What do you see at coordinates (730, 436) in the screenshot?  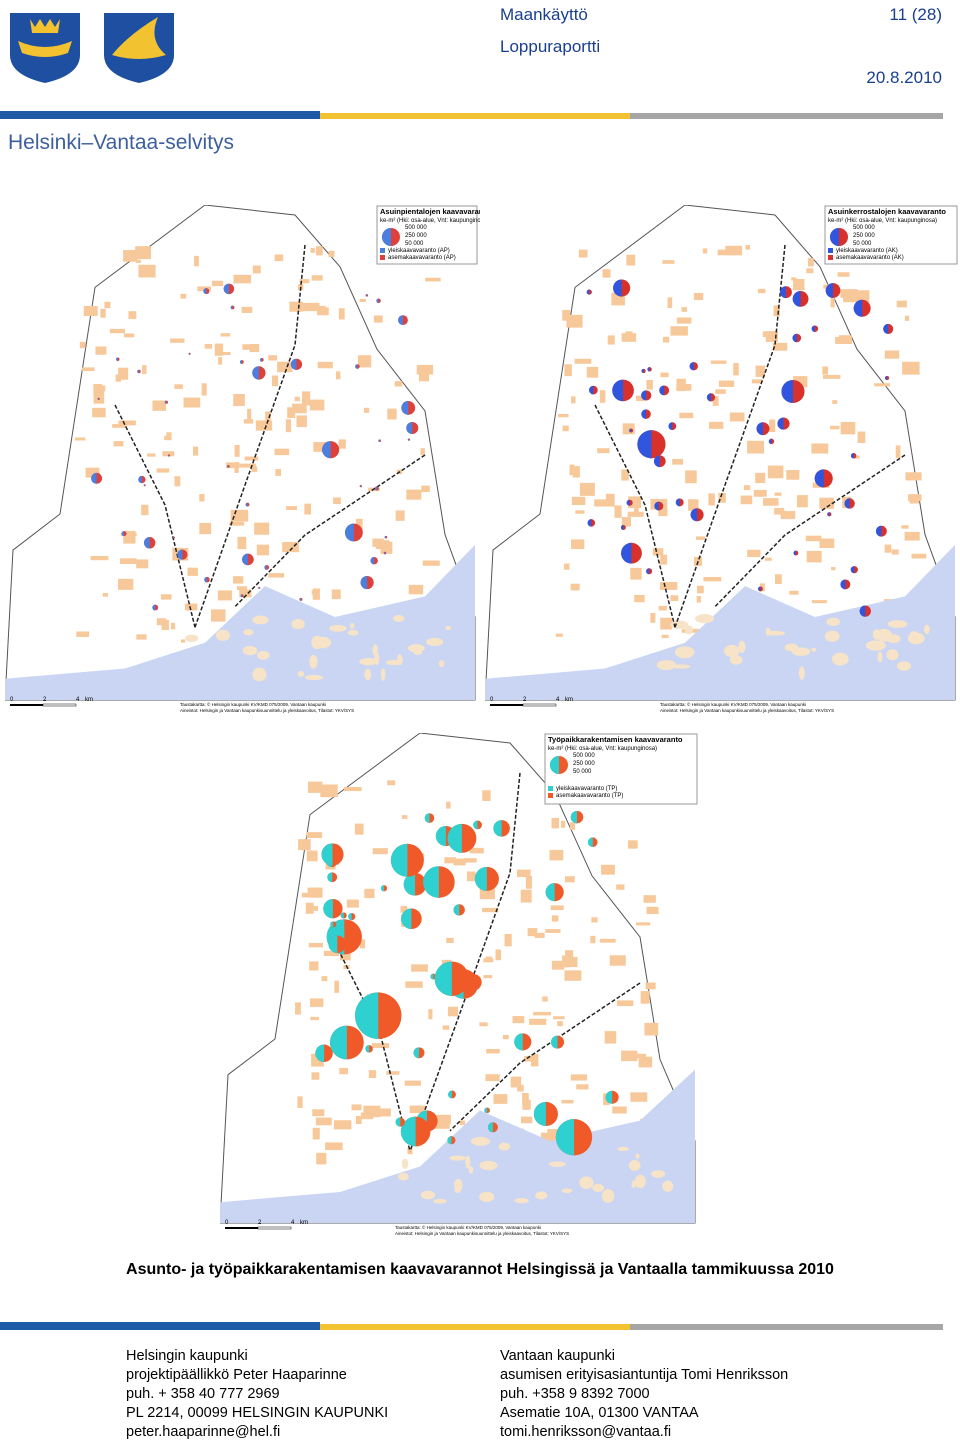 I see `rail` at bounding box center [730, 436].